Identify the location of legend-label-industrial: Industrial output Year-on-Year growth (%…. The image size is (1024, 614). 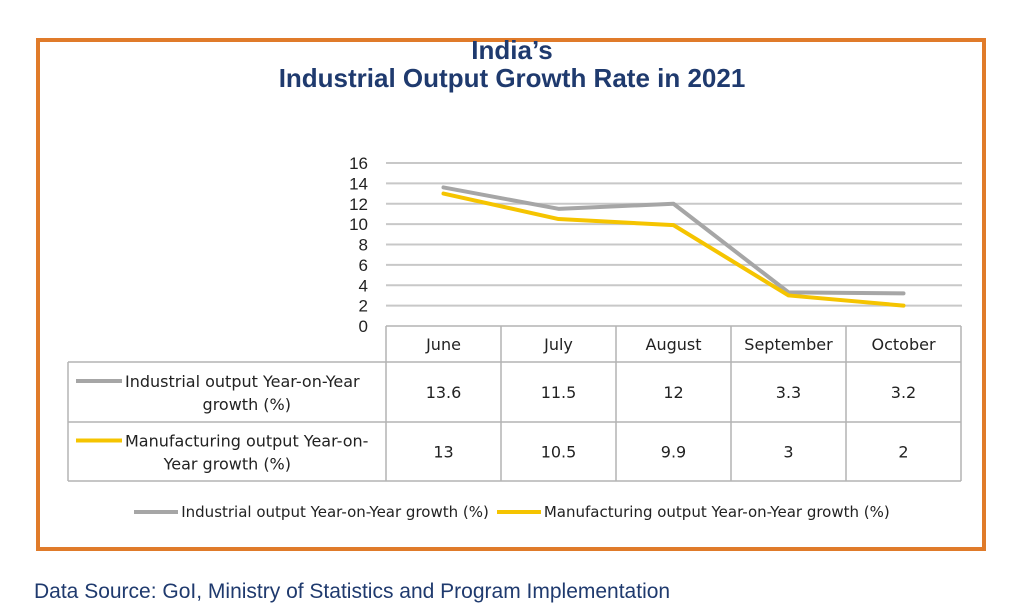
(335, 512).